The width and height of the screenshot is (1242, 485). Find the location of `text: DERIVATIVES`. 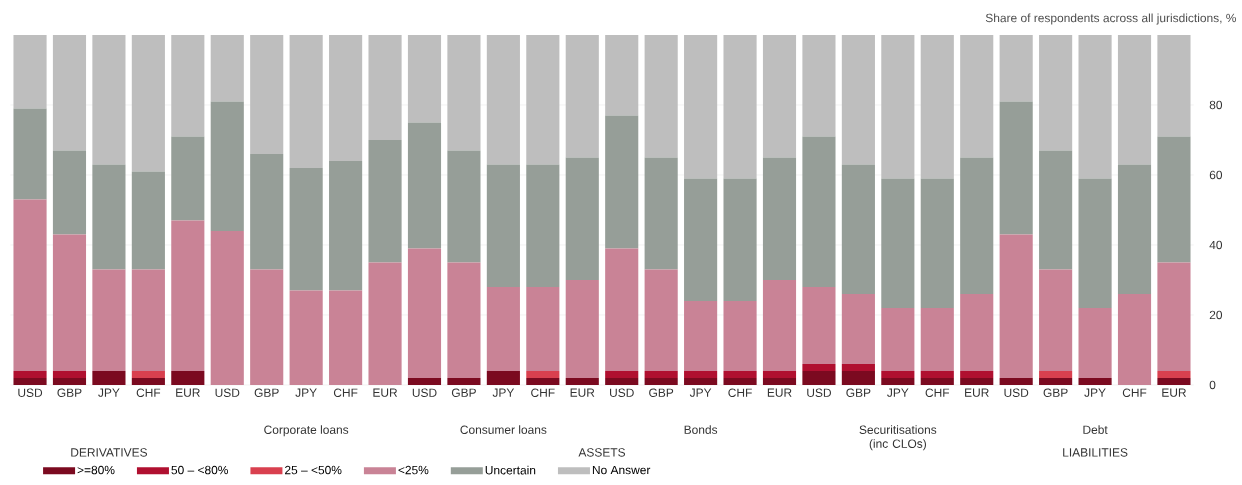

text: DERIVATIVES is located at coordinates (109, 452).